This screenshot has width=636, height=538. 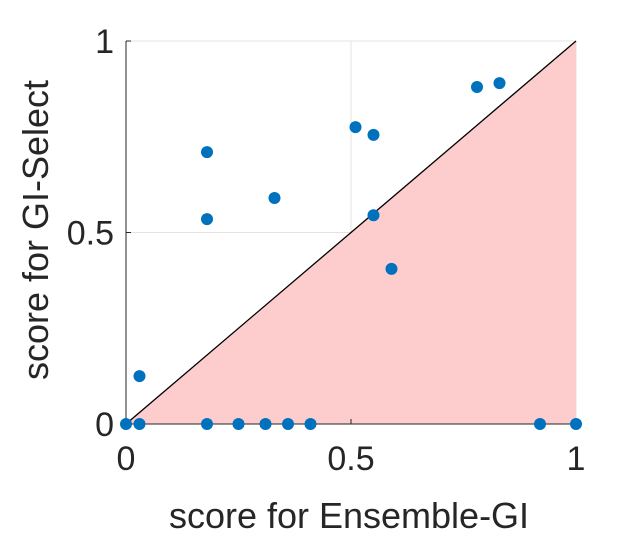 What do you see at coordinates (104, 42) in the screenshot?
I see `y-tick-label: 1` at bounding box center [104, 42].